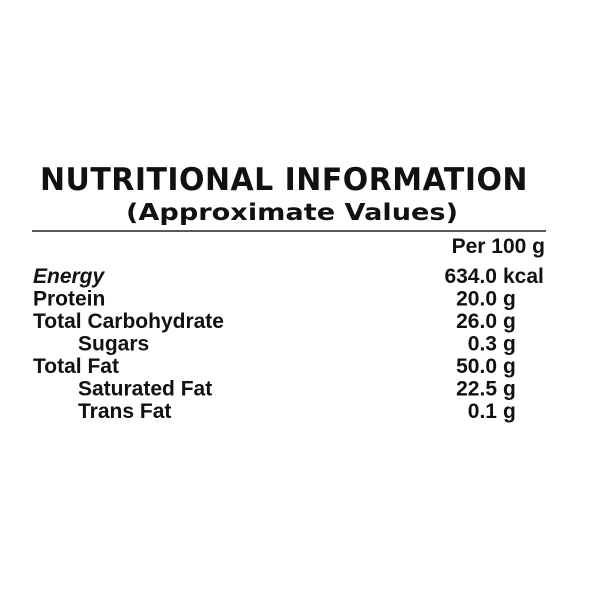 The image size is (600, 605). What do you see at coordinates (128, 321) in the screenshot?
I see `nutrient-name: Total Carbohydrate` at bounding box center [128, 321].